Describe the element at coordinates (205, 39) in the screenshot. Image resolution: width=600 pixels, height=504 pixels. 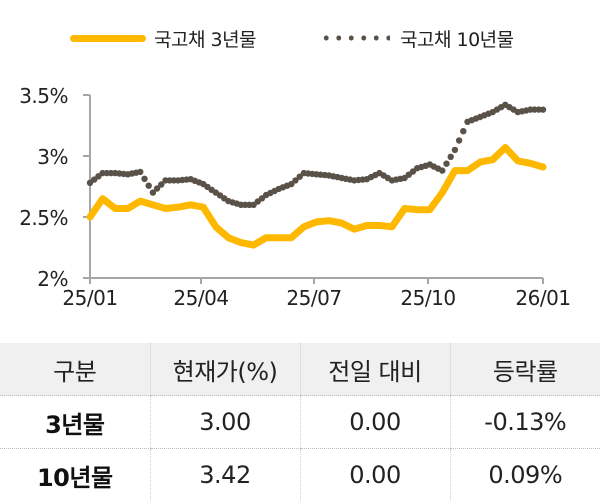
I see `legend-label-3y: 국고채 3년물` at that location.